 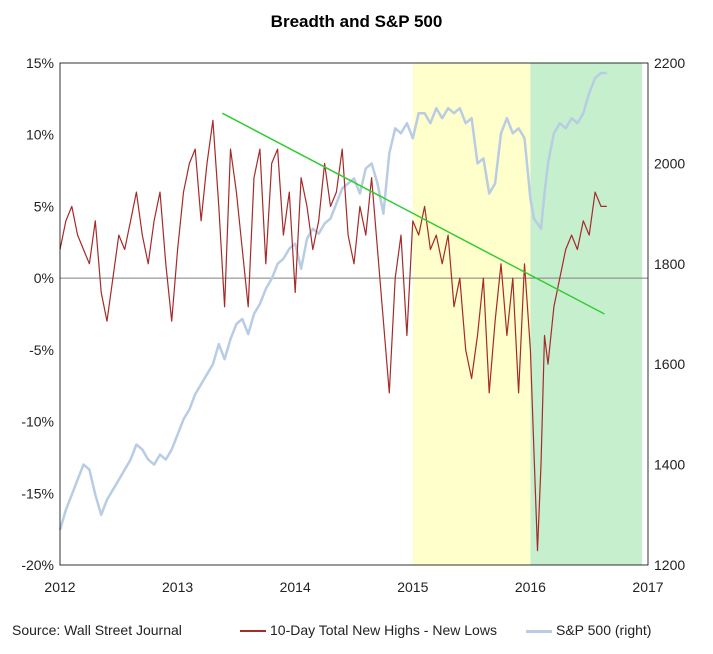 I want to click on y-left-tick-label: 5%, so click(x=44, y=206).